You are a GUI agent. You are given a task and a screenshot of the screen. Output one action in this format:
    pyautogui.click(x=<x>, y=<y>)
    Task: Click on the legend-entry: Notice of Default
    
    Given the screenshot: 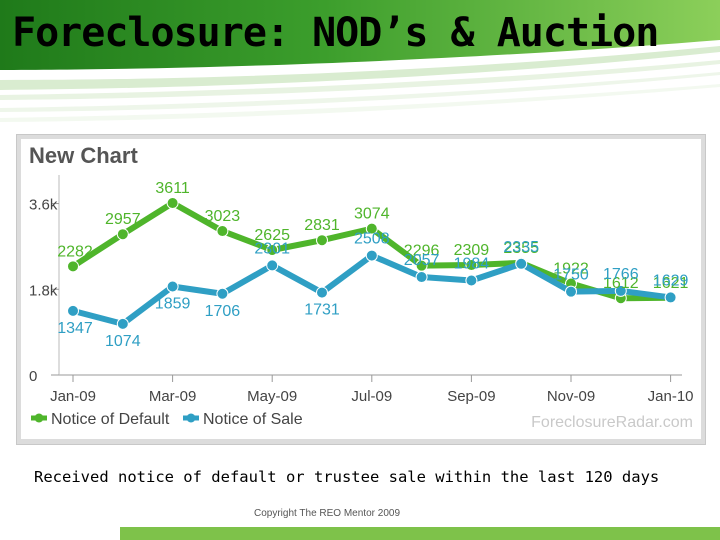 What is the action you would take?
    pyautogui.click(x=110, y=419)
    